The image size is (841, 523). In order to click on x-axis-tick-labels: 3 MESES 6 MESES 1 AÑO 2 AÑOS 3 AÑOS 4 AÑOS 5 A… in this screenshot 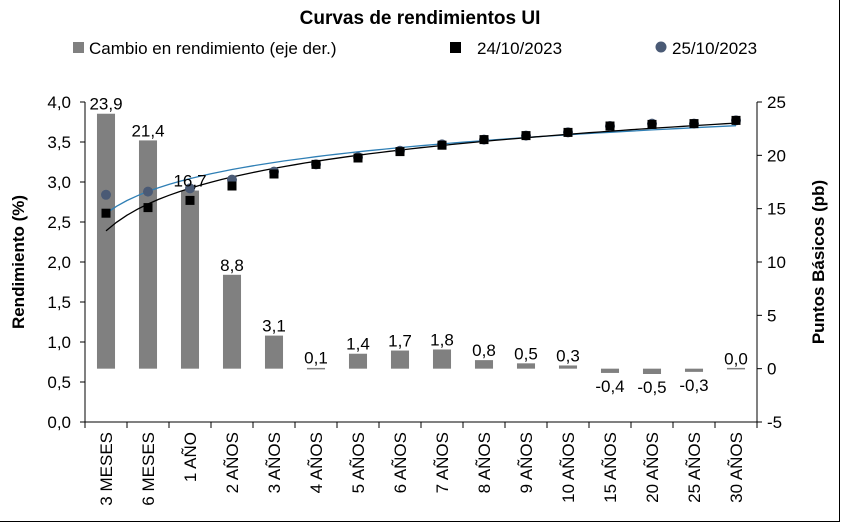, I will do `click(421, 469)`.